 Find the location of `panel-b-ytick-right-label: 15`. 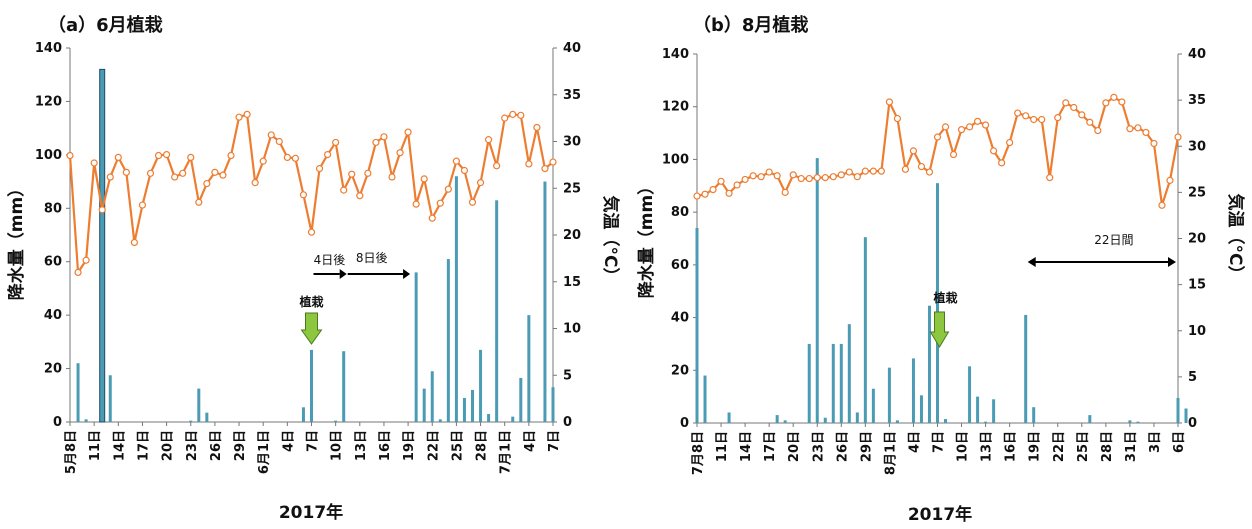

panel-b-ytick-right-label: 15 is located at coordinates (1197, 285).